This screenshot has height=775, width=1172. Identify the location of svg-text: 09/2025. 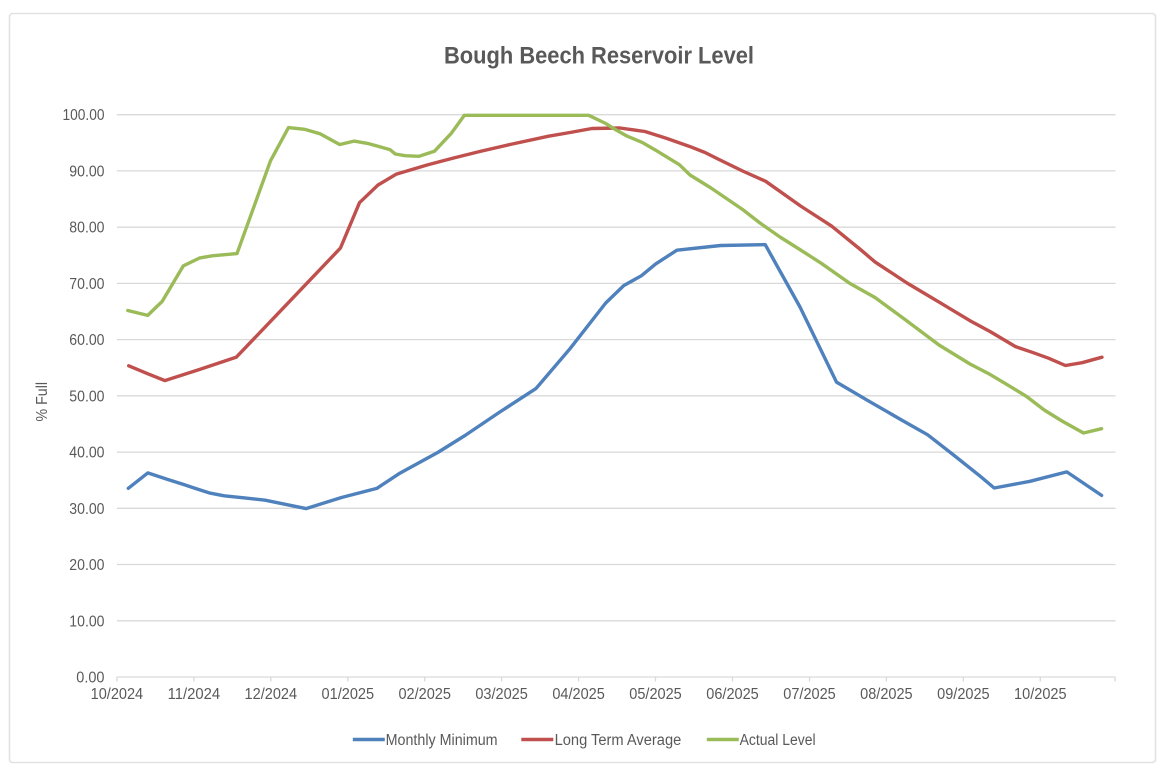
(963, 694).